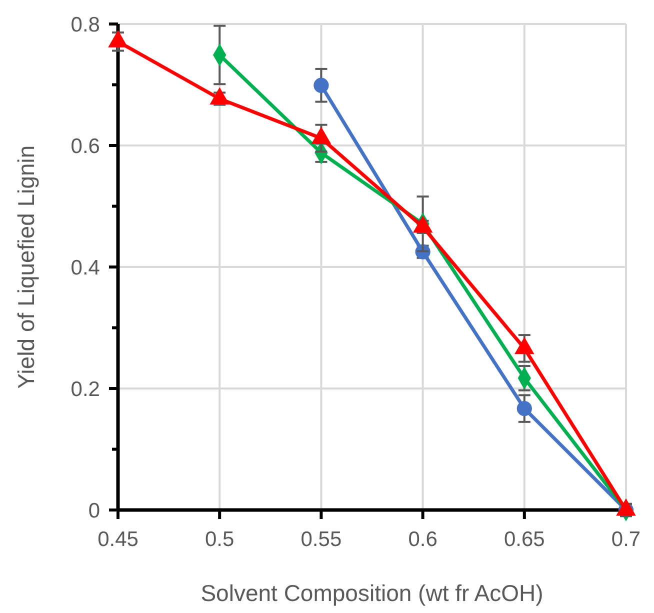 The image size is (654, 613). I want to click on x-axis-title: Solvent Composition (wt fr AcOH), so click(372, 593).